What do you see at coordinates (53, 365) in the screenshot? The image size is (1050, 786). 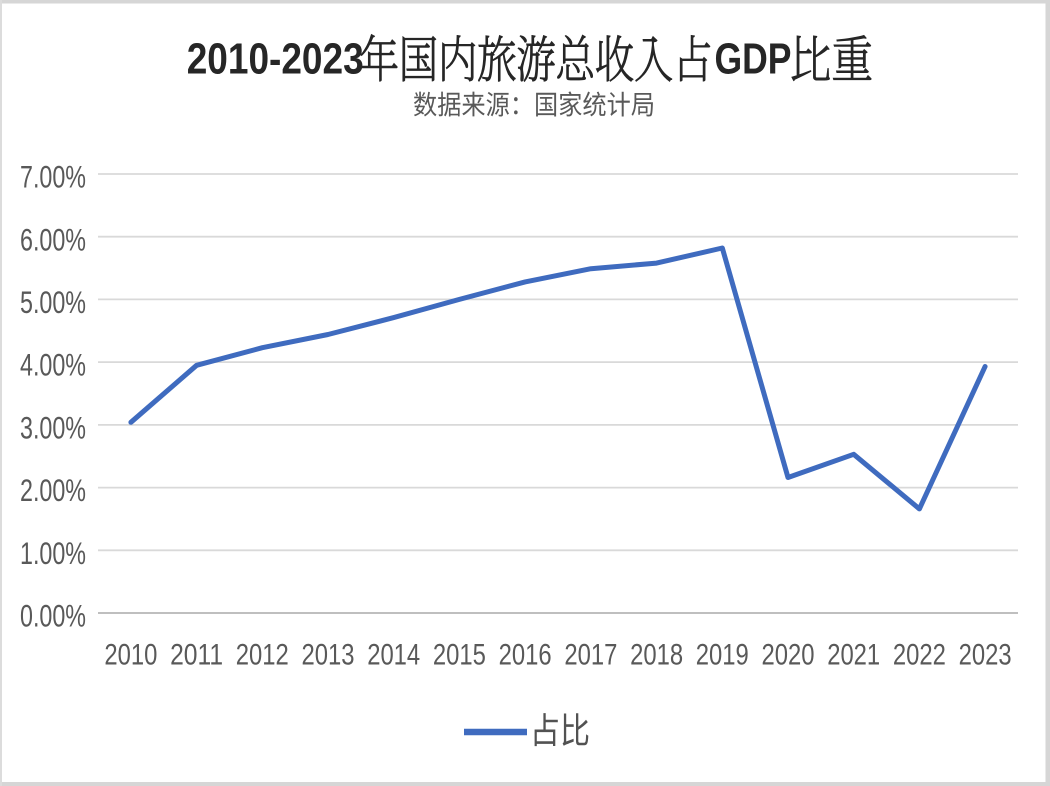 I see `svg-text: 4.00%` at bounding box center [53, 365].